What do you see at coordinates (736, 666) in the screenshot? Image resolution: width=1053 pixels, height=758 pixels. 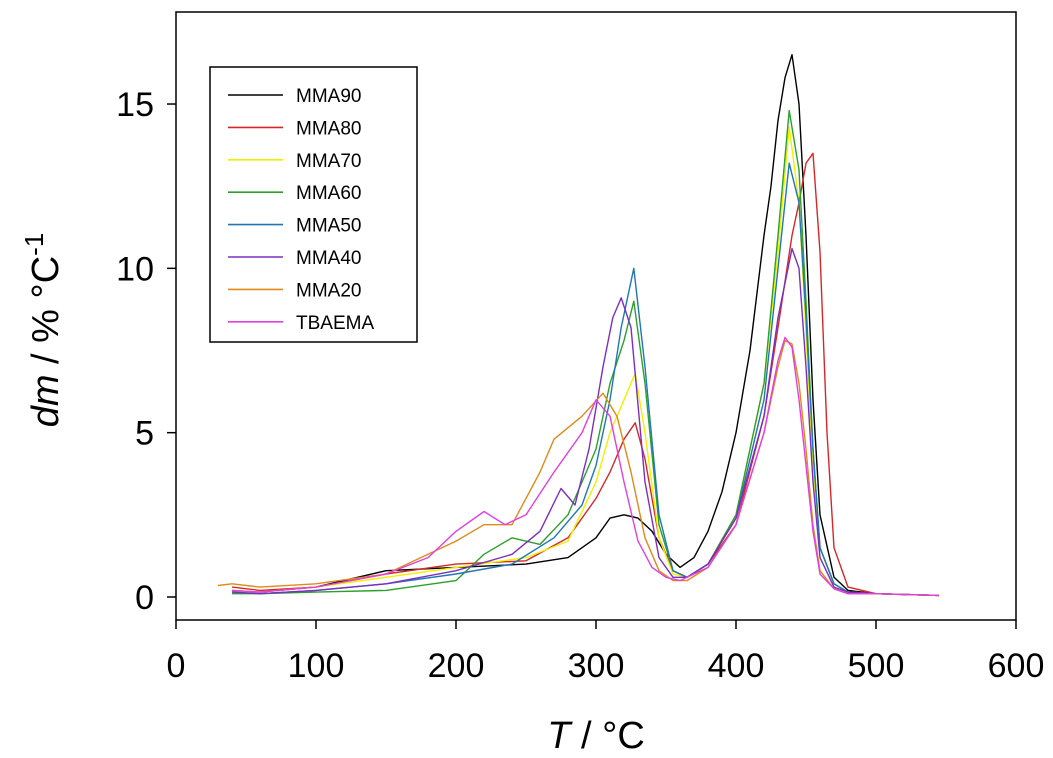 I see `x-tick-label: 400` at bounding box center [736, 666].